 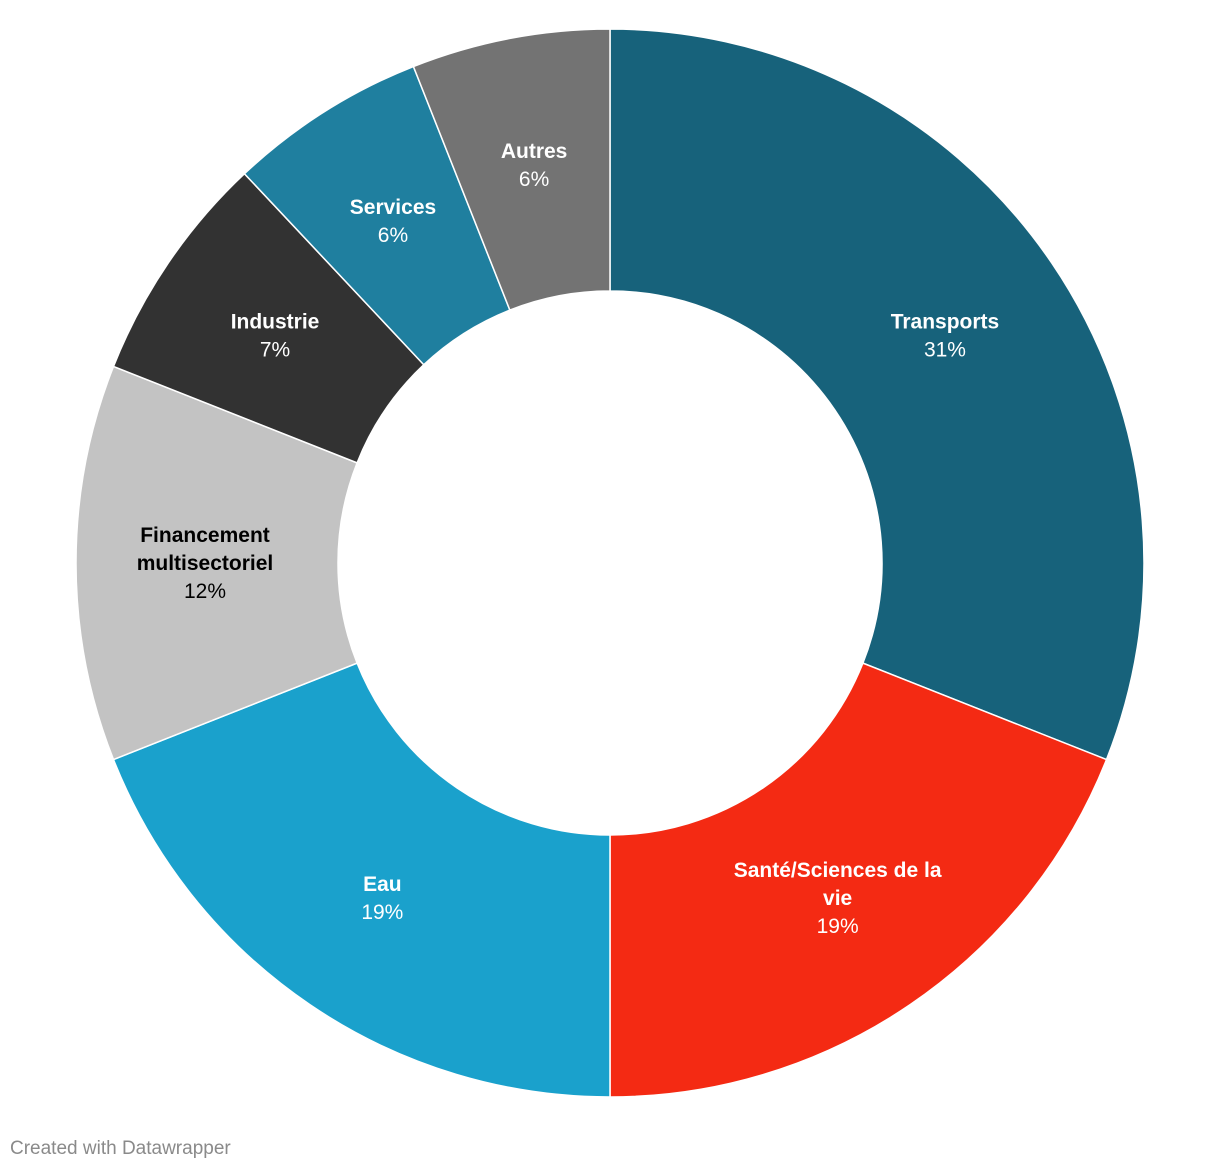 I want to click on slice-name-label: vie, so click(x=837, y=898).